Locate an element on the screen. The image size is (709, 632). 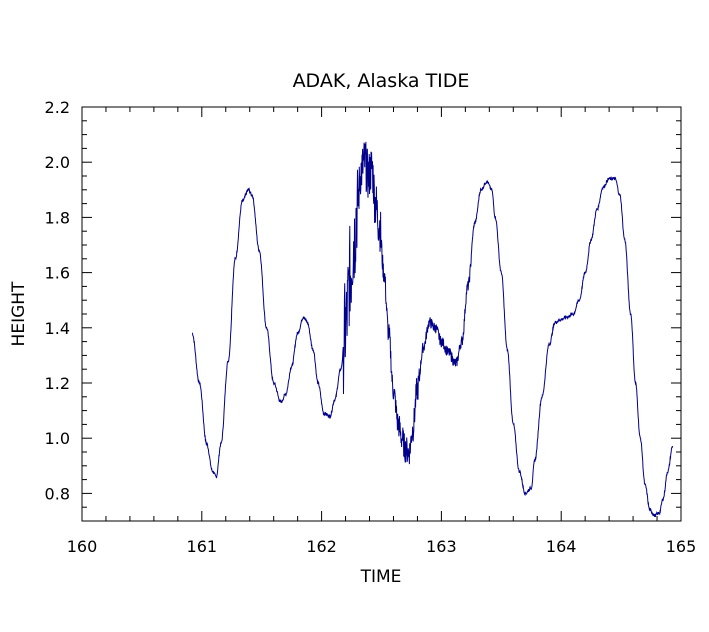
y-axis-label: HEIGHT is located at coordinates (19, 313).